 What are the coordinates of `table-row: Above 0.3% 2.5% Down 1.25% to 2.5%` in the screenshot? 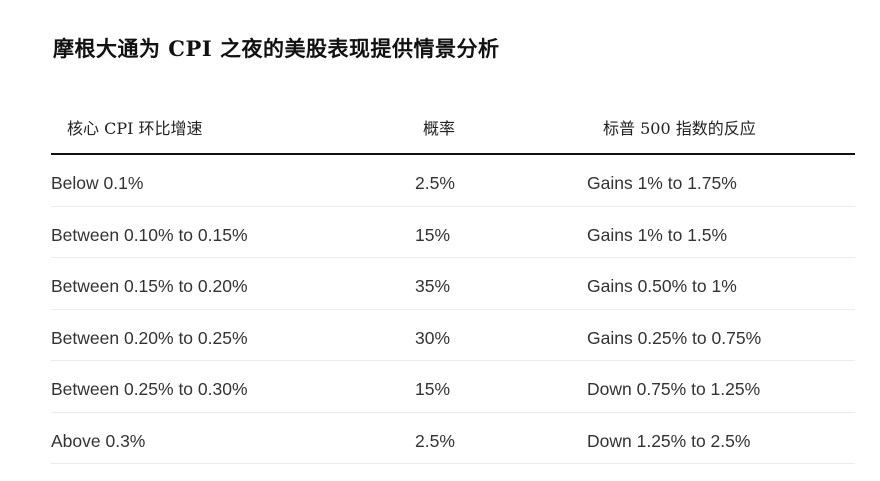 It's located at (453, 438).